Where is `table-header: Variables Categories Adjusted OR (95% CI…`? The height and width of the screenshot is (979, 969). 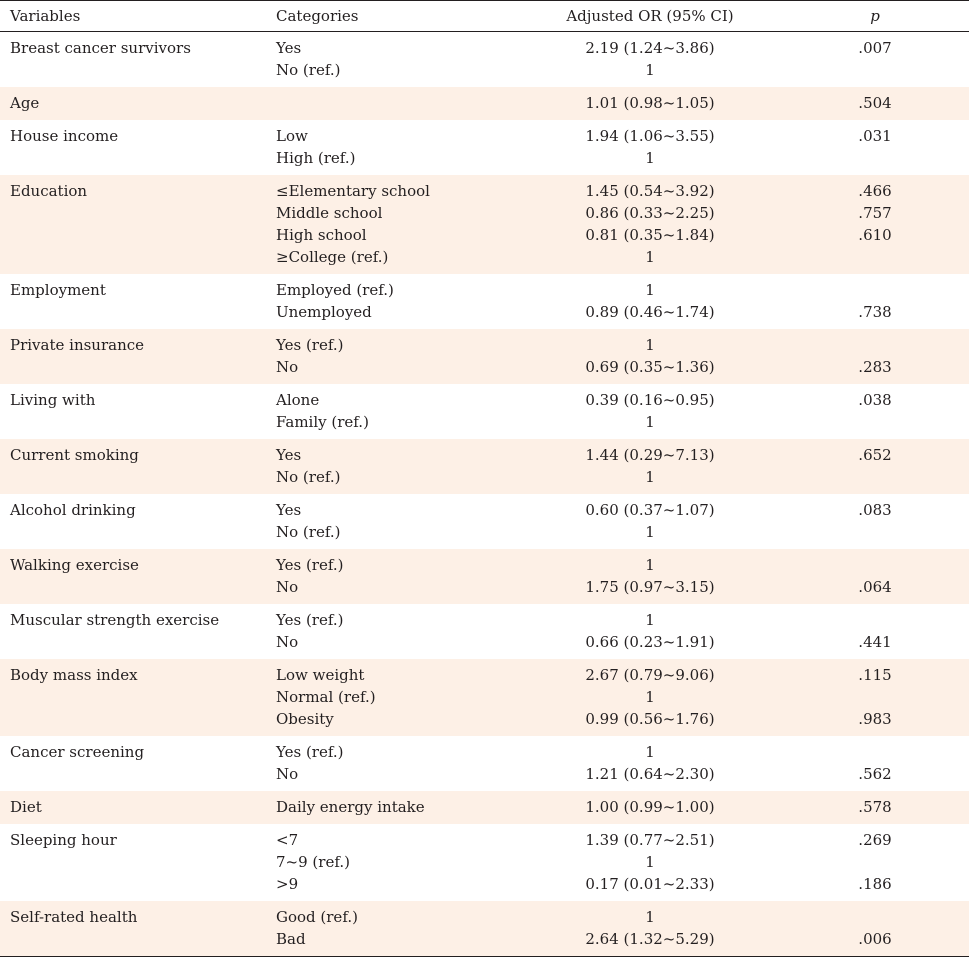 table-header: Variables Categories Adjusted OR (95% CI… is located at coordinates (484, 16).